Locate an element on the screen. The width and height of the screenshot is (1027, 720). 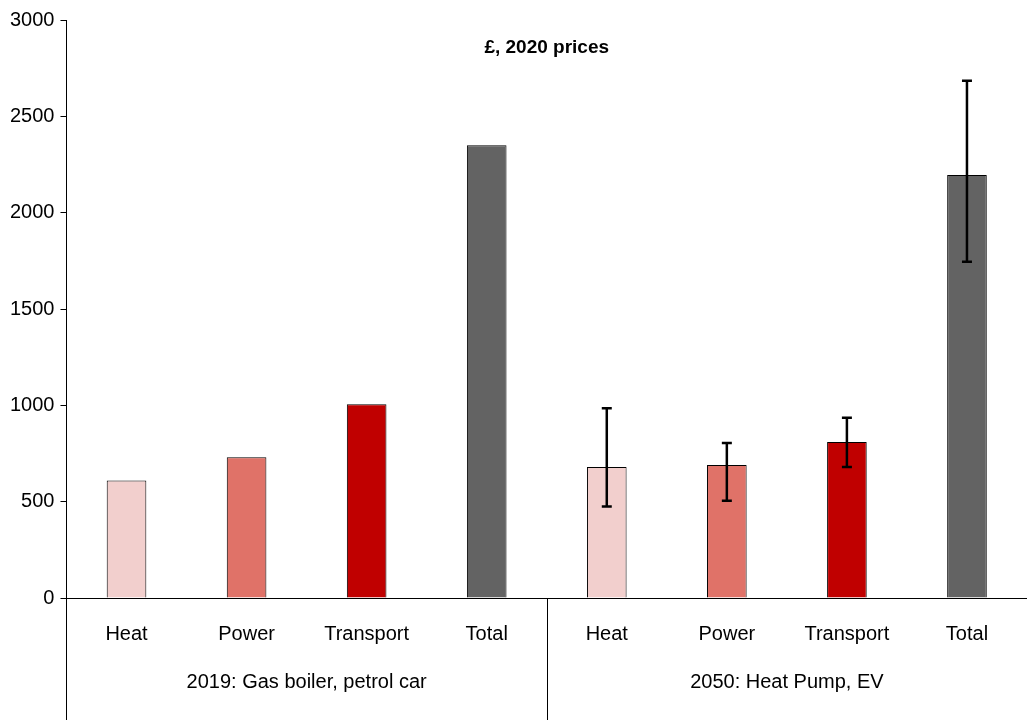
text: £, 2020 prices is located at coordinates (547, 47).